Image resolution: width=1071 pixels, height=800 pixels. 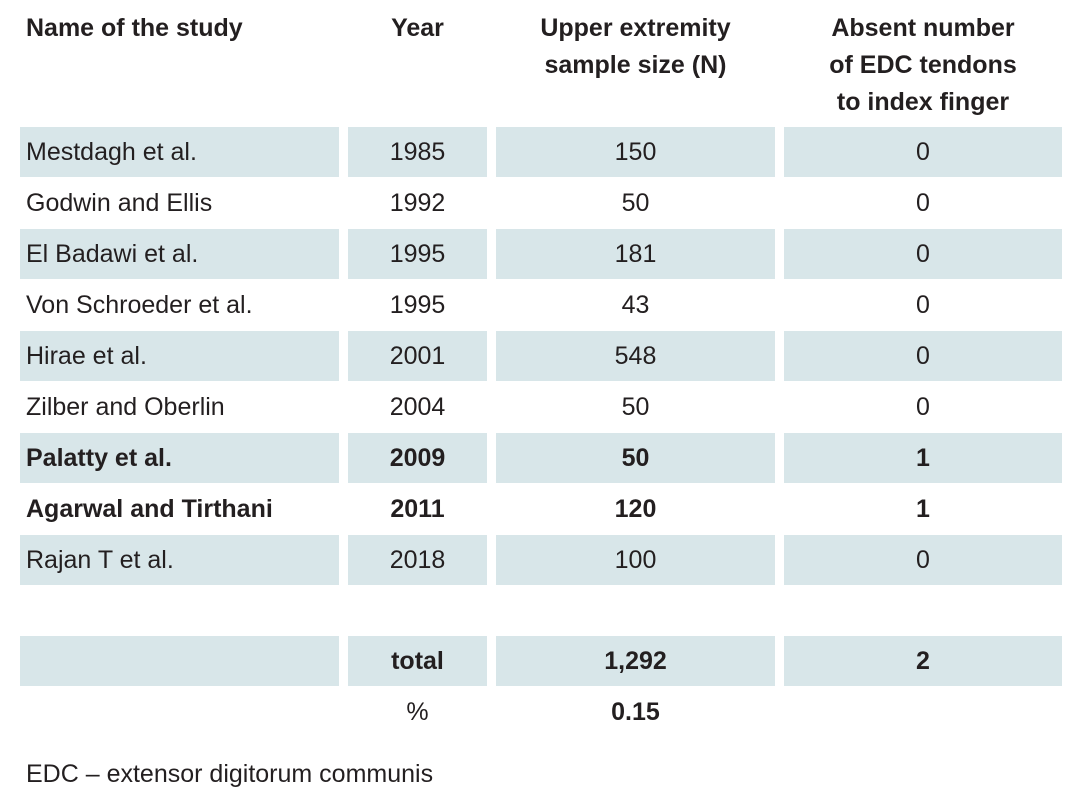 What do you see at coordinates (535, 407) in the screenshot?
I see `table-row: Zilber and Oberlin 2004 50 0` at bounding box center [535, 407].